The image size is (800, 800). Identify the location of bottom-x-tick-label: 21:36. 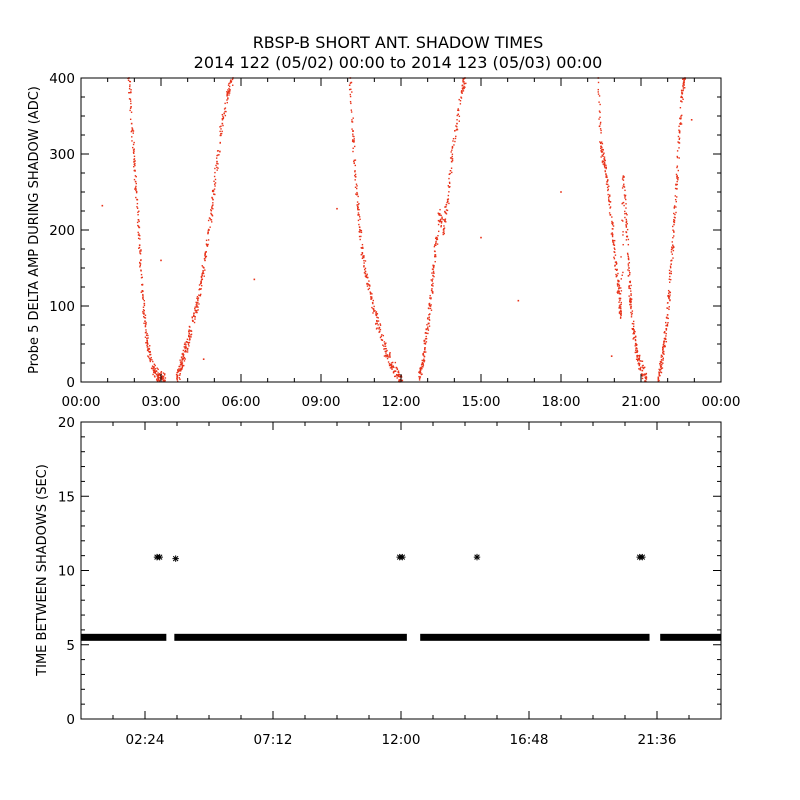
(657, 740).